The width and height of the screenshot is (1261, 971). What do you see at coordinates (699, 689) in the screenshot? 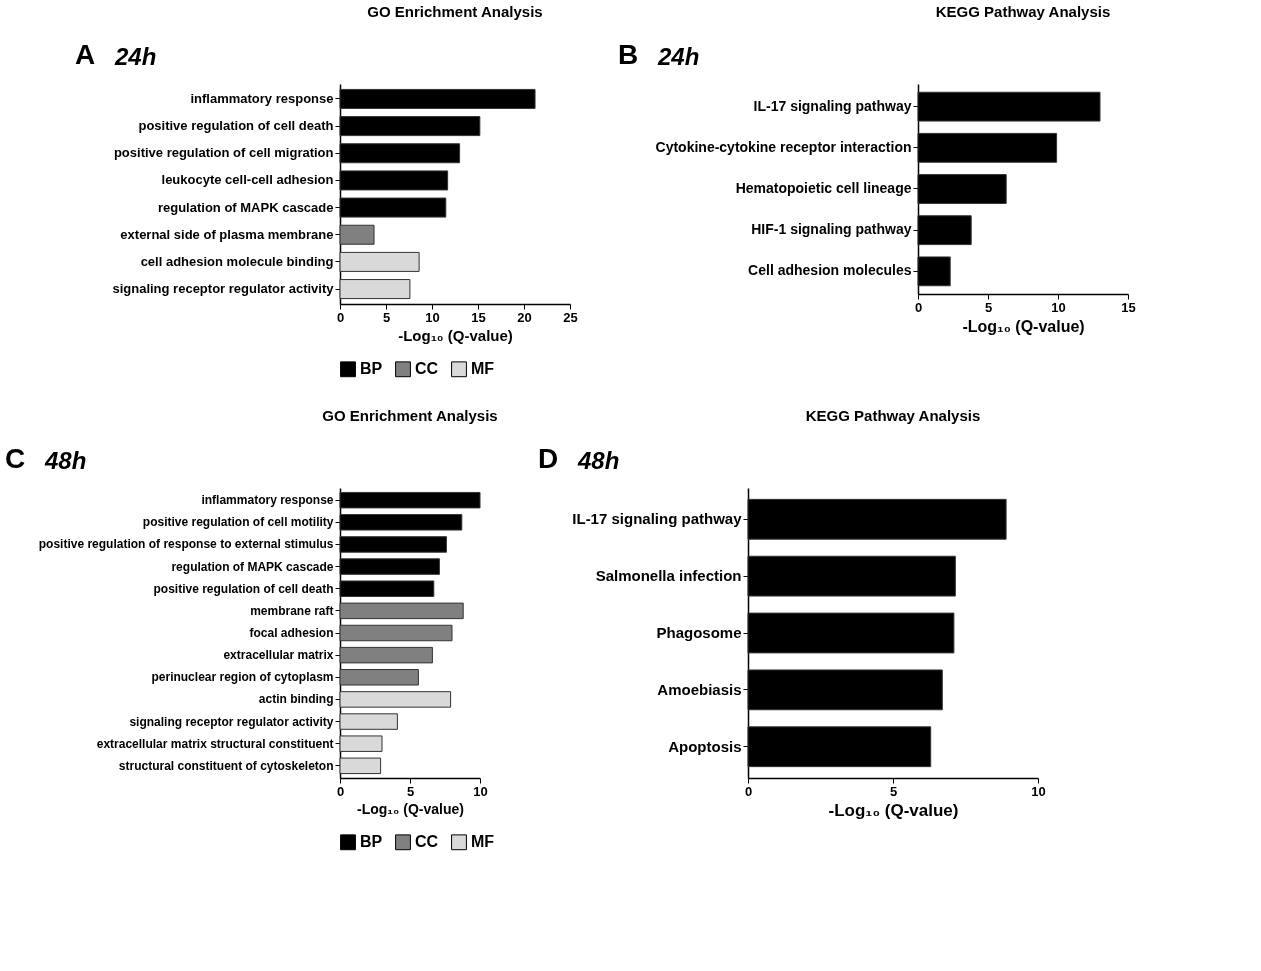
I see `y-tick-label: Amoebiasis` at bounding box center [699, 689].